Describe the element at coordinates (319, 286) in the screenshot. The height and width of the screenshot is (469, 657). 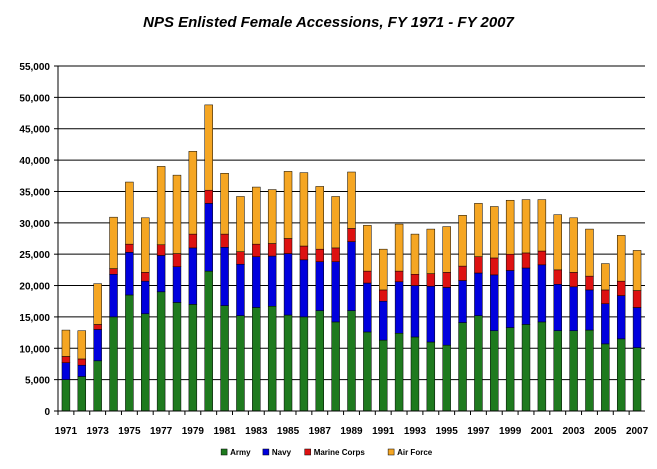
I see `bar-navy-1987` at that location.